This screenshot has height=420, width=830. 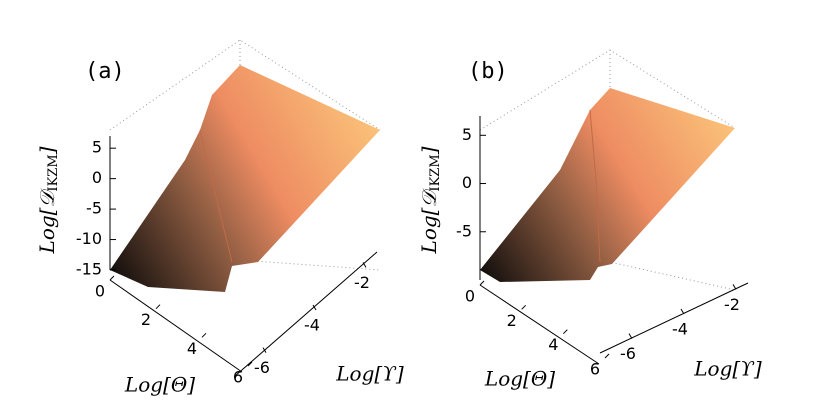 I want to click on z-tick-label: -10, so click(x=89, y=238).